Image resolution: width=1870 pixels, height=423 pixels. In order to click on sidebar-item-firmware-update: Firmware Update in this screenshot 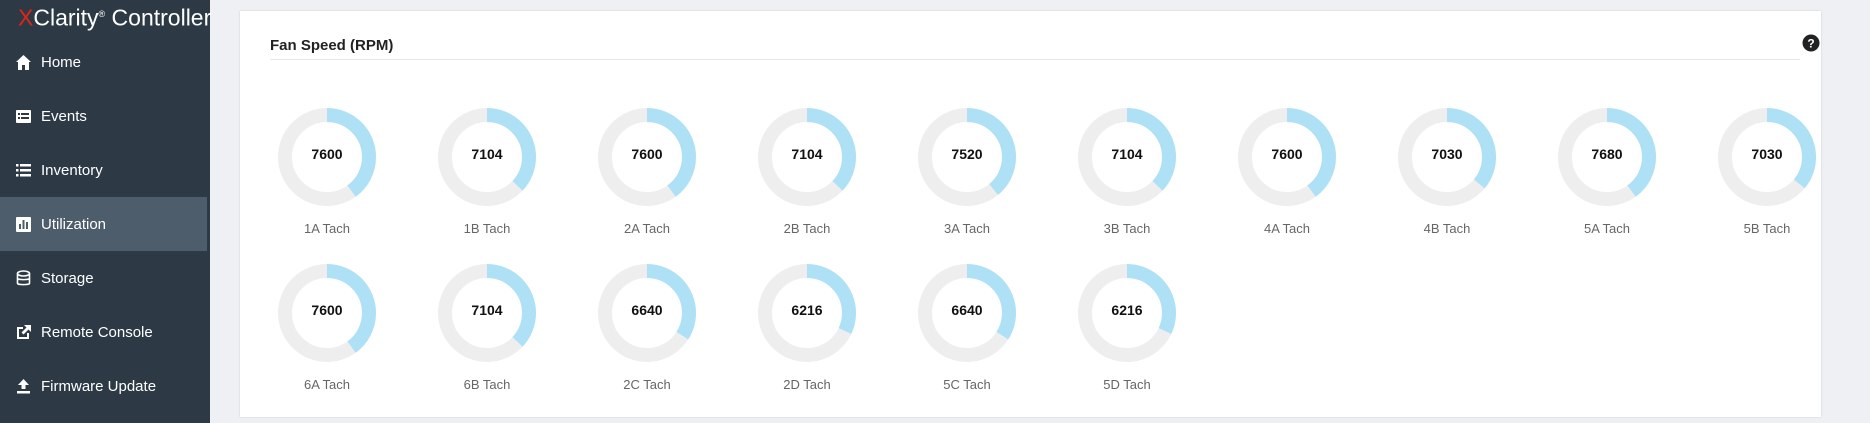, I will do `click(105, 386)`.